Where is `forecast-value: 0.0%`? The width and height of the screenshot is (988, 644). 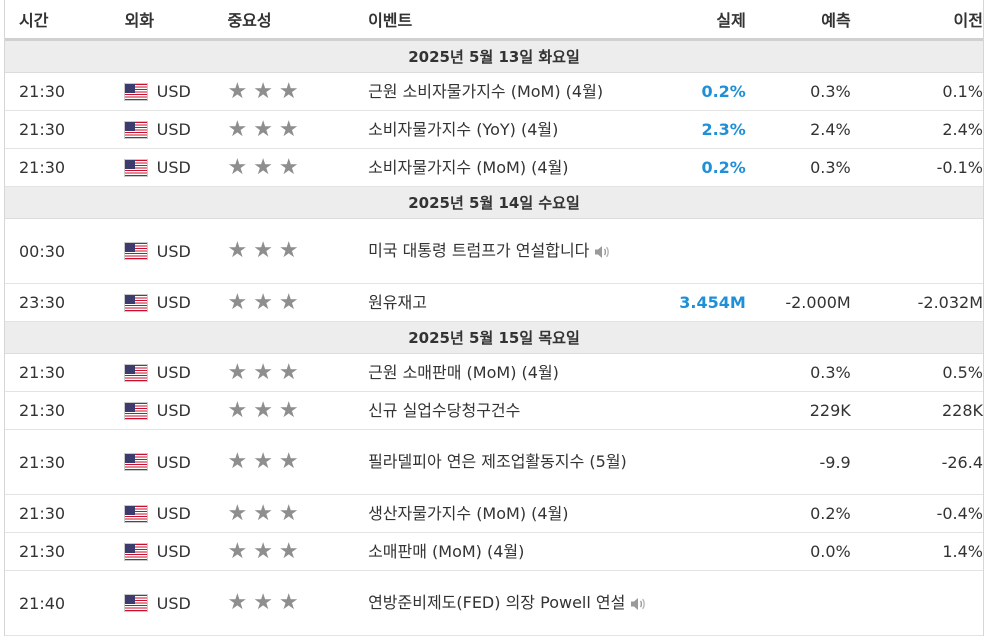 forecast-value: 0.0% is located at coordinates (798, 551).